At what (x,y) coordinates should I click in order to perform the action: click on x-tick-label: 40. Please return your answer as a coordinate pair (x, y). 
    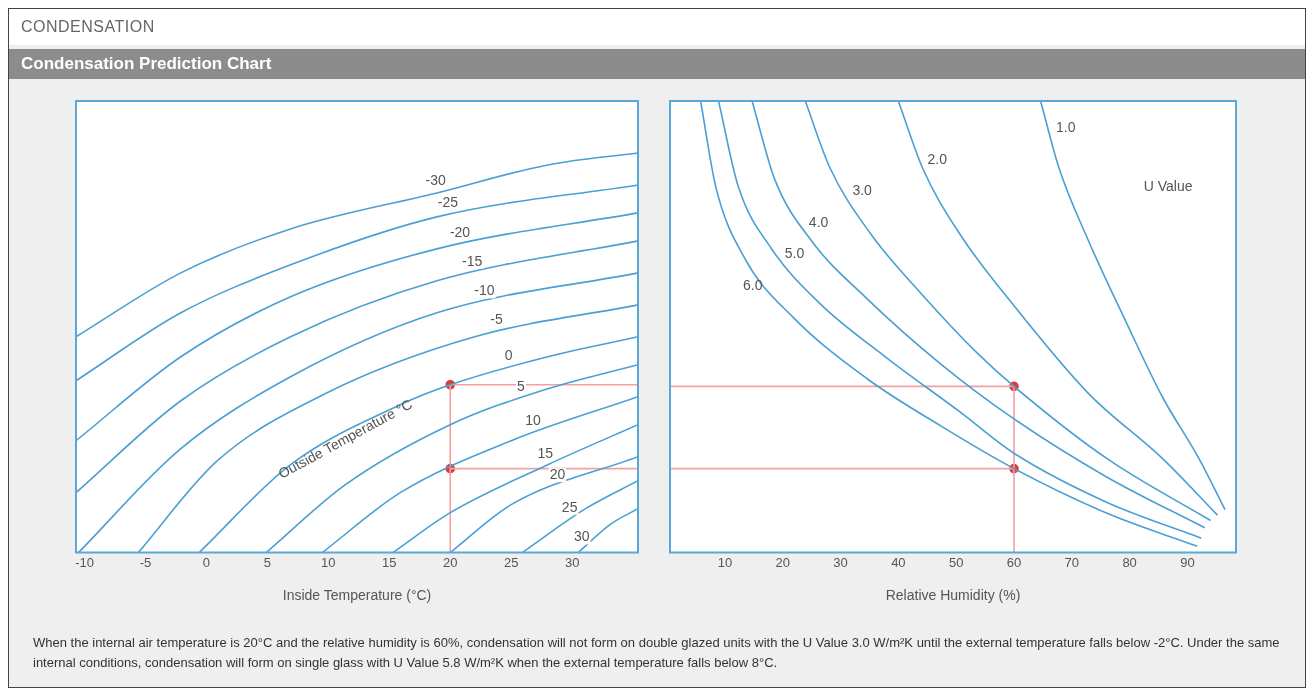
    Looking at the image, I should click on (898, 562).